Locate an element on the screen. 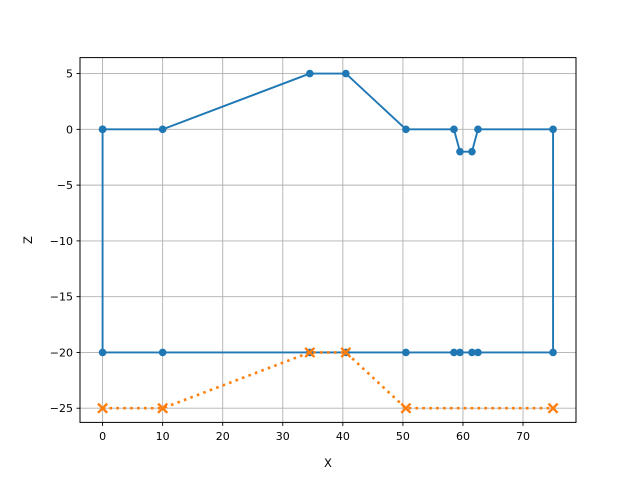  y-tick-label: 0 is located at coordinates (69, 129).